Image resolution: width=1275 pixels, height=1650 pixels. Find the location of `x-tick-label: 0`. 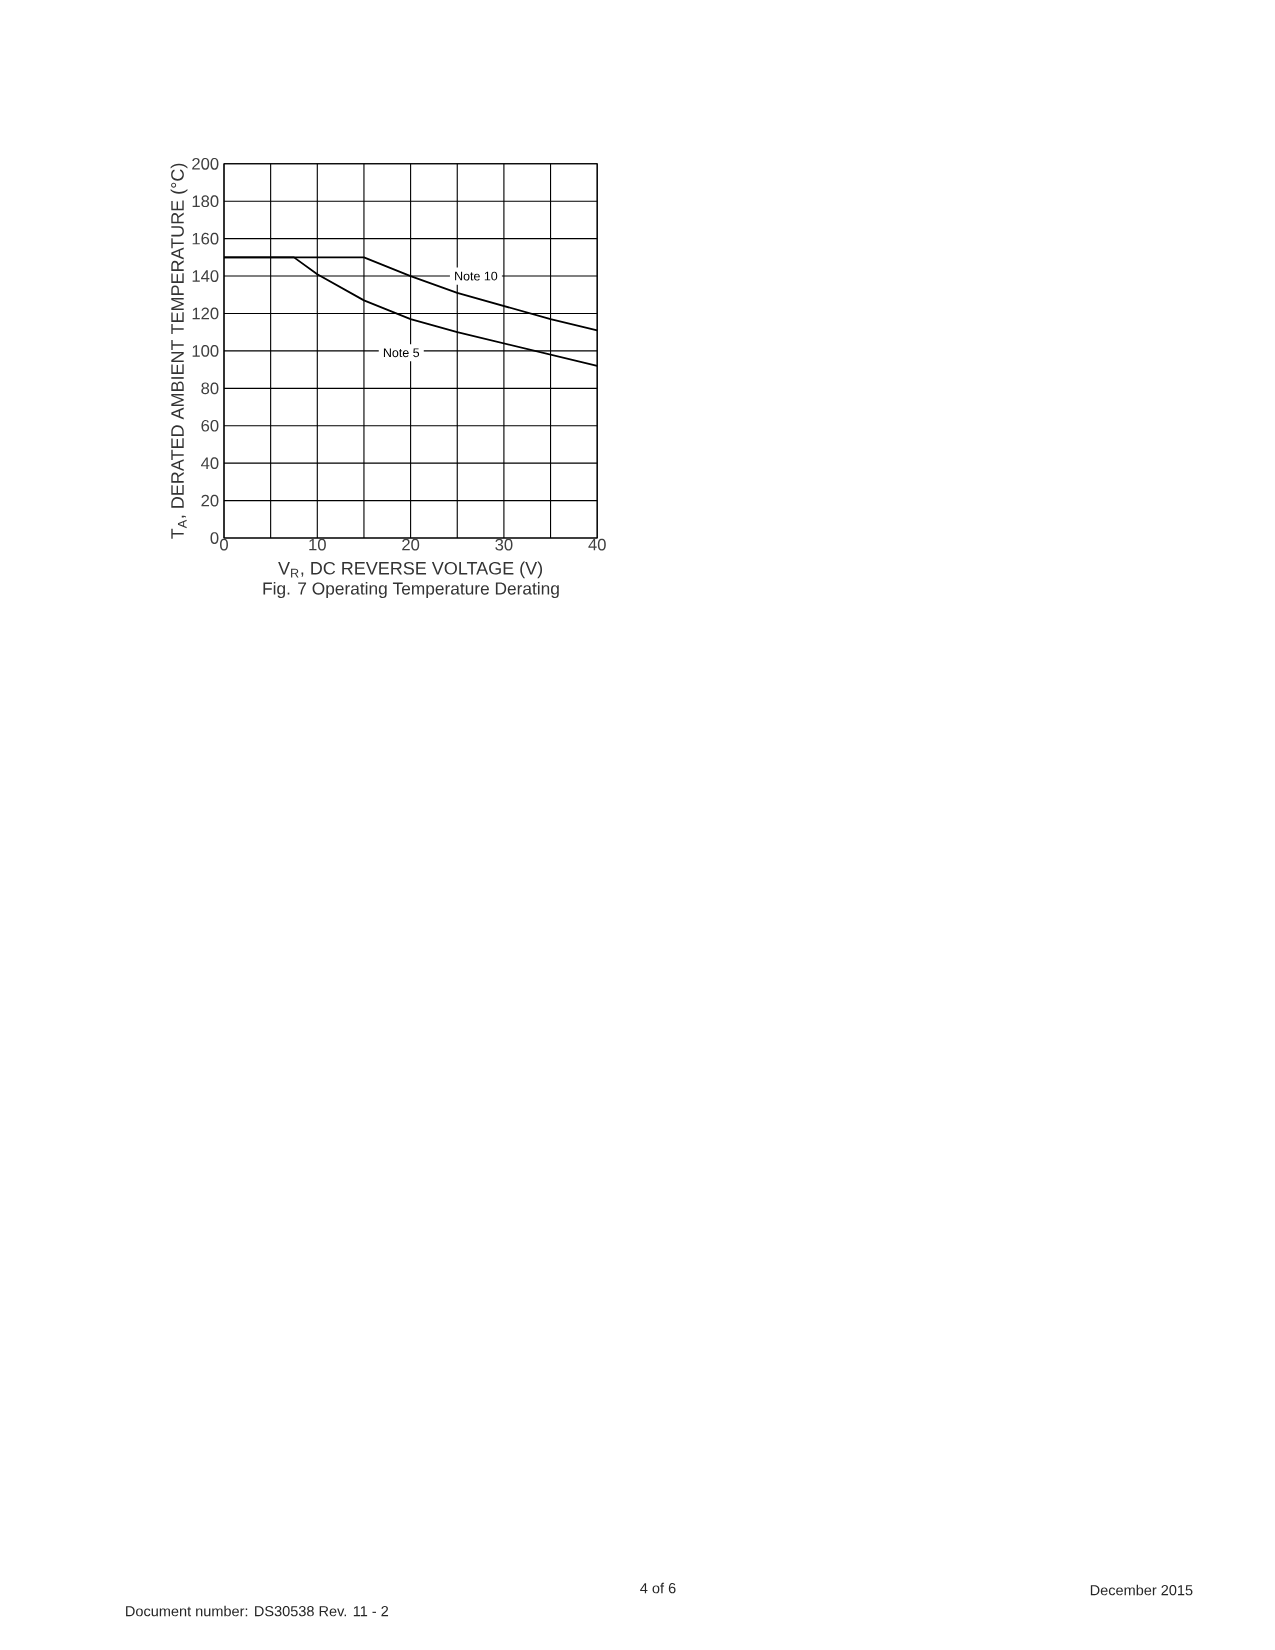

x-tick-label: 0 is located at coordinates (224, 544).